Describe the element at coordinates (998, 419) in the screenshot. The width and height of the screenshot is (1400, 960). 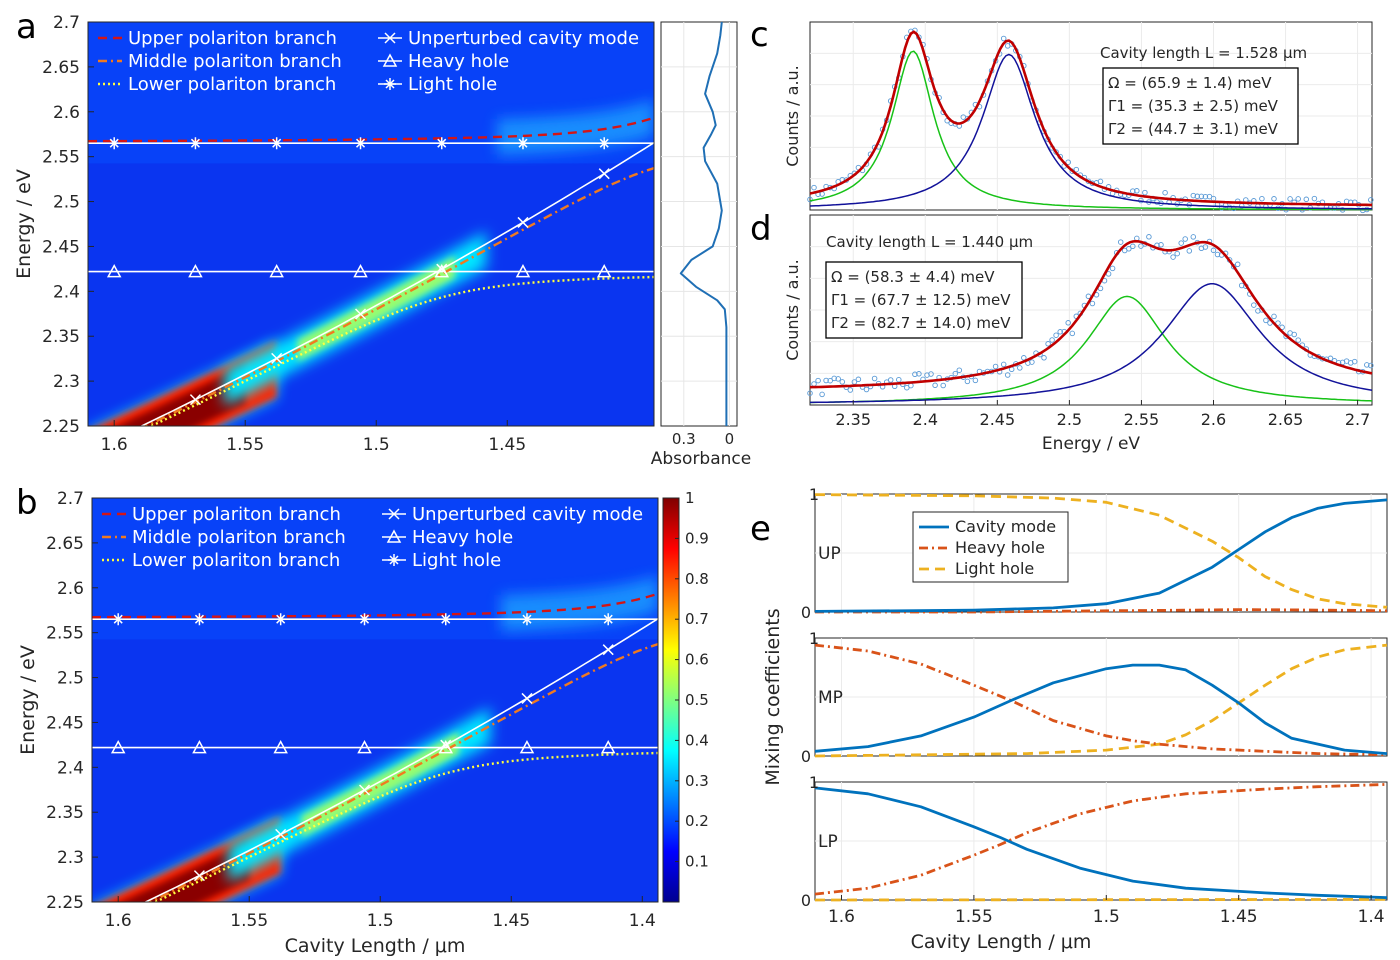
I see `x-tick-label: 2.45` at that location.